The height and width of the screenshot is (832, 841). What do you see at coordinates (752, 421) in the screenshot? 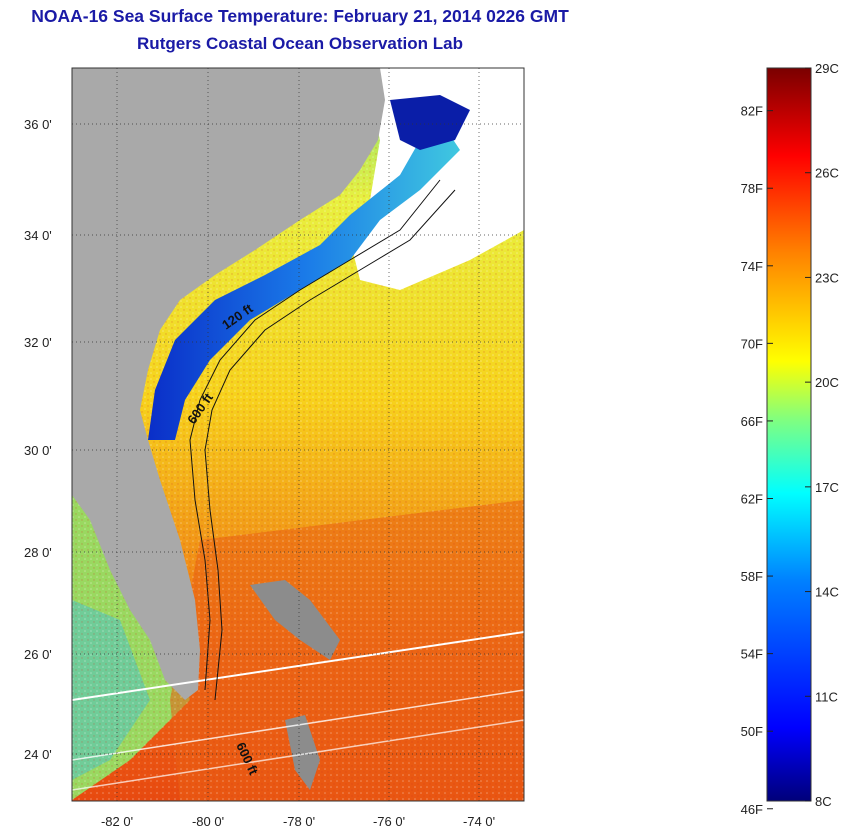
I see `colorbar-fahrenheit-label: 66F` at bounding box center [752, 421].